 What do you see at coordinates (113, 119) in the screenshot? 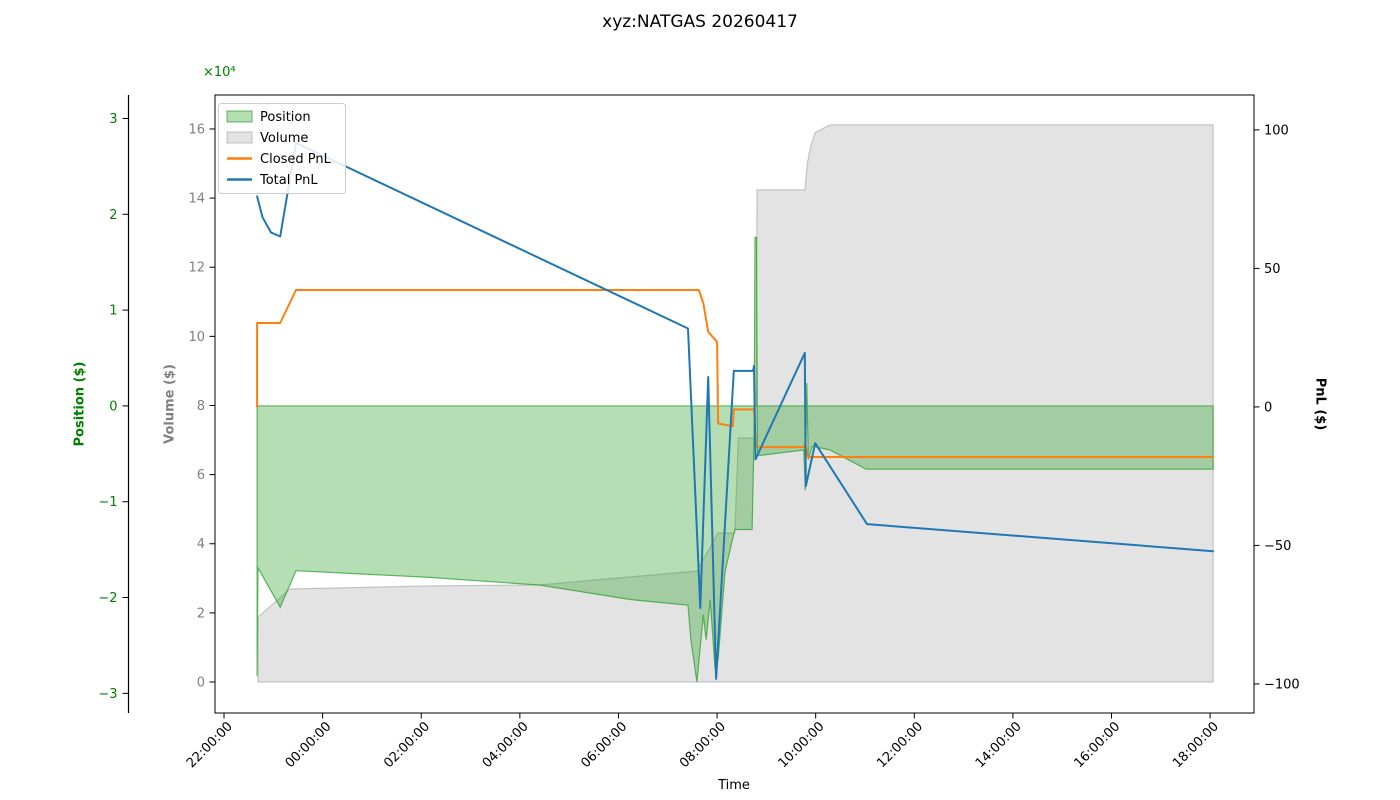
I see `position-tick-label: 3` at bounding box center [113, 119].